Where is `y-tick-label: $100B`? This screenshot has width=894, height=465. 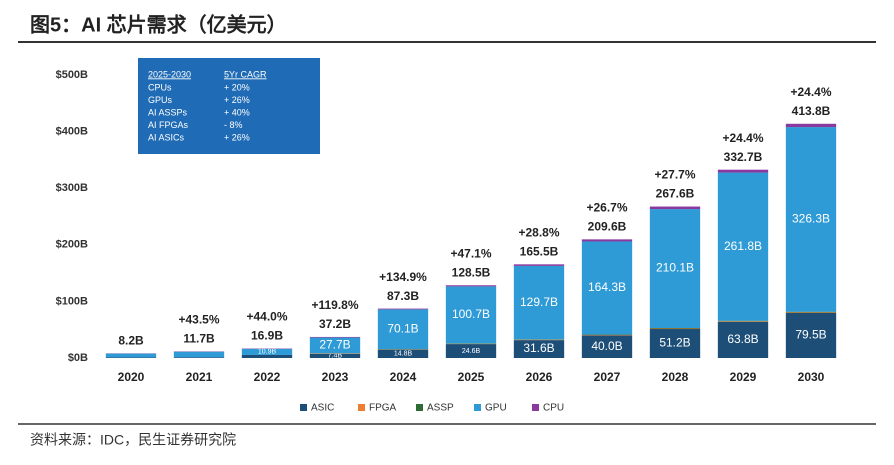
y-tick-label: $100B is located at coordinates (72, 301).